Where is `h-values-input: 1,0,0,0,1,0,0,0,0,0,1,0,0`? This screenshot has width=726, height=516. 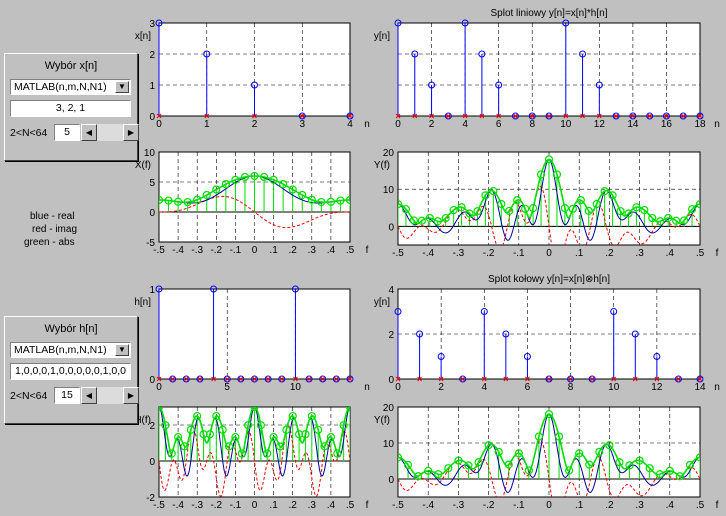
h-values-input: 1,0,0,0,1,0,0,0,0,0,1,0,0 is located at coordinates (70, 371).